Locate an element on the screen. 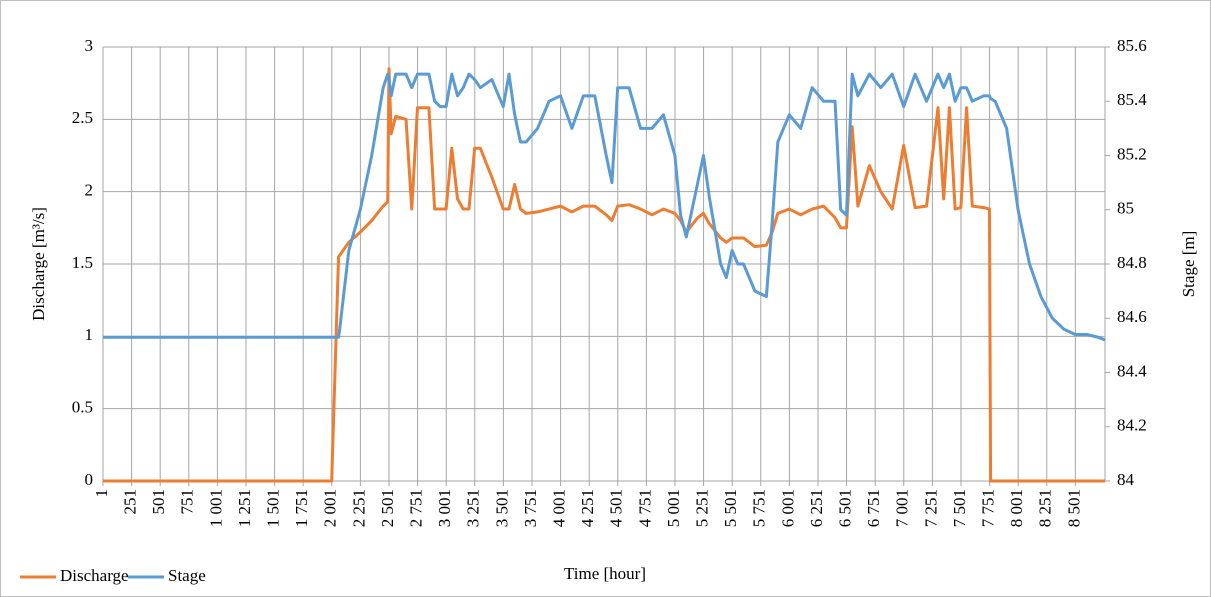 The height and width of the screenshot is (597, 1211). x-tick-label: 501 is located at coordinates (158, 502).